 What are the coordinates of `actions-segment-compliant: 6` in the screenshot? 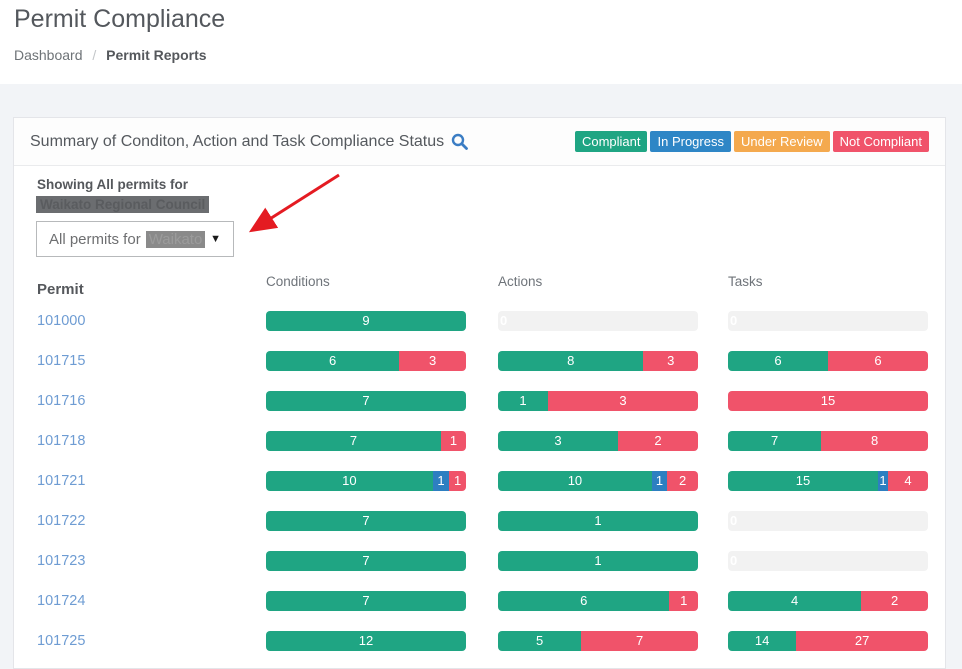 It's located at (584, 601).